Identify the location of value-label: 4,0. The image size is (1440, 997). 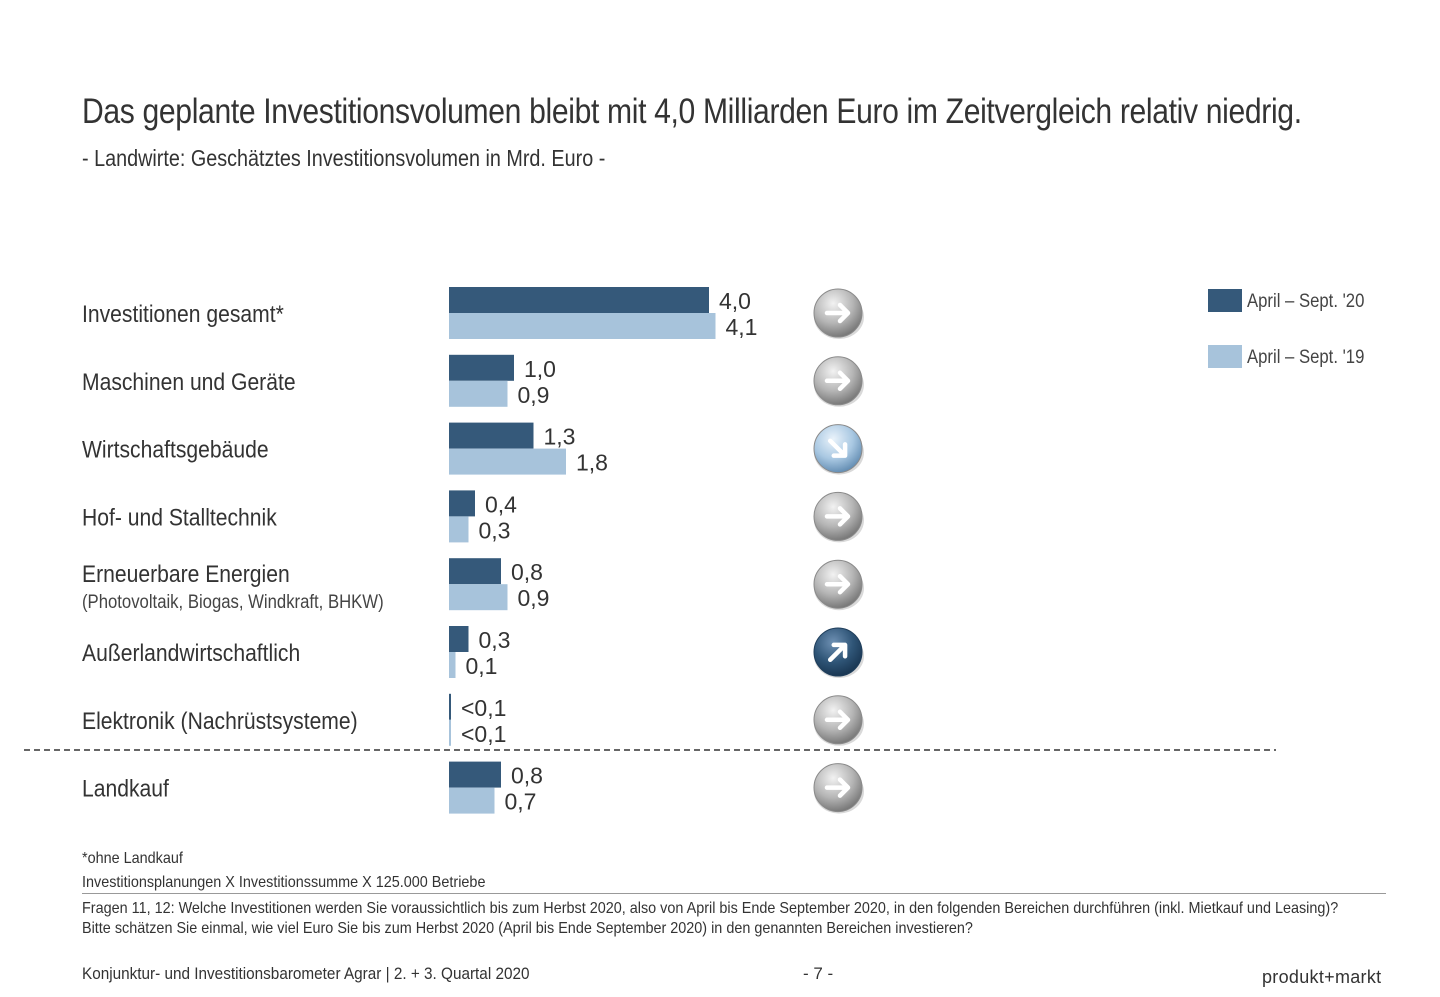
(735, 301).